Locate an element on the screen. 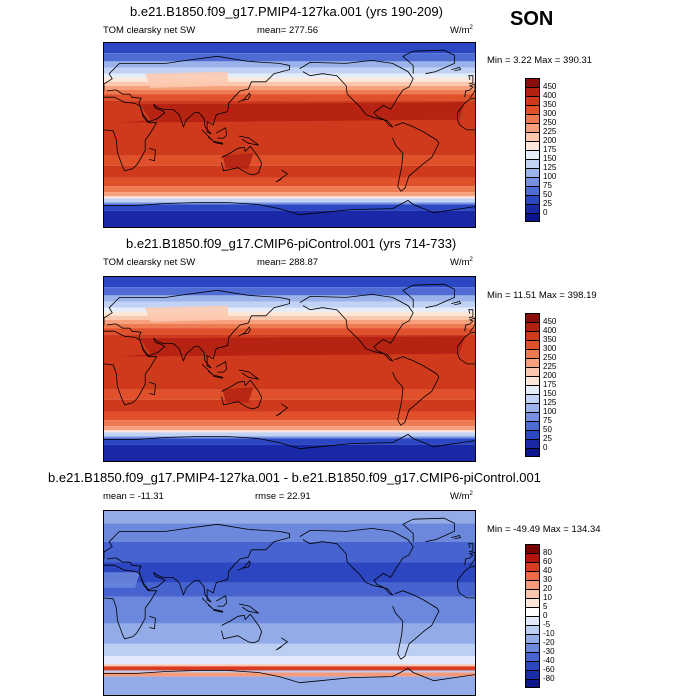  colorbar-tick-label: 5 is located at coordinates (545, 606).